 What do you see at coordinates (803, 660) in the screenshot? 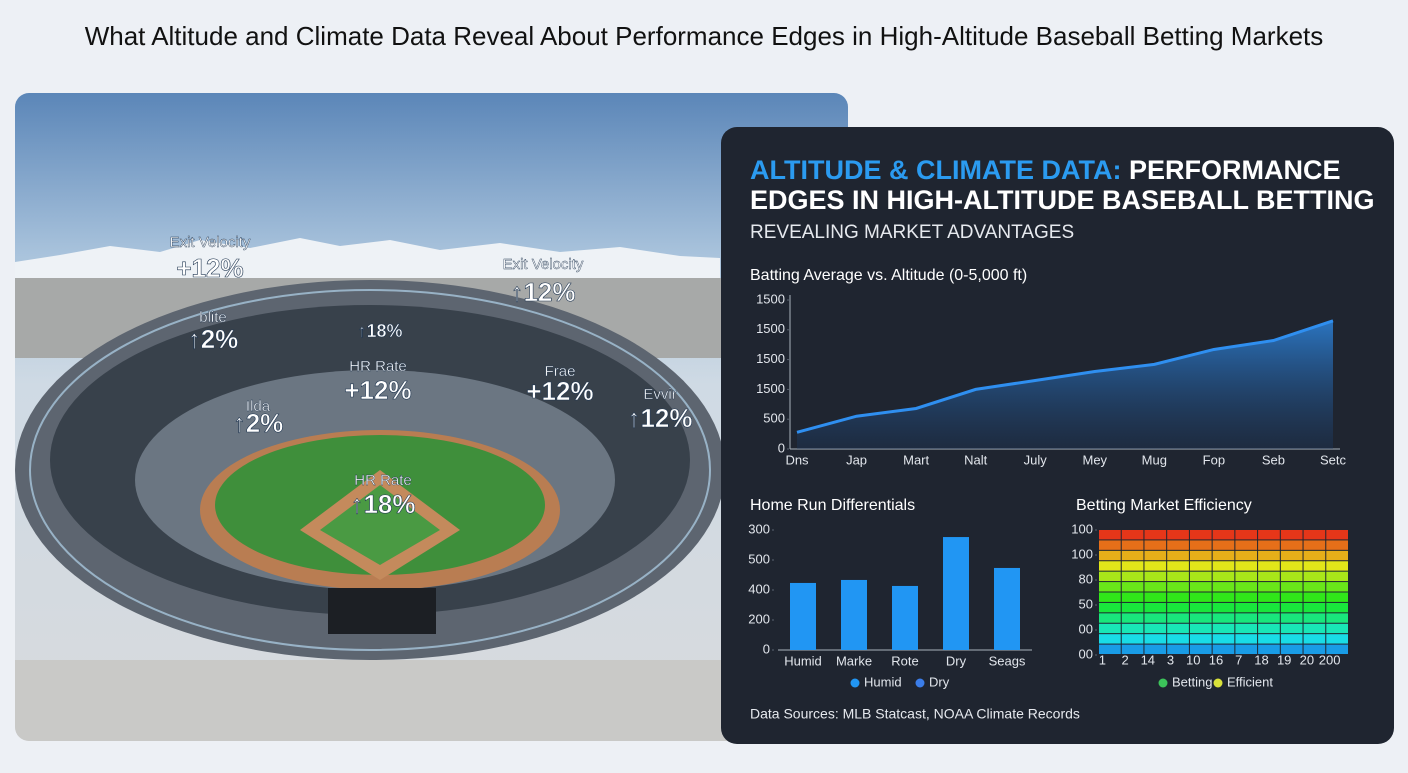
I see `x-tick-label: Humid` at bounding box center [803, 660].